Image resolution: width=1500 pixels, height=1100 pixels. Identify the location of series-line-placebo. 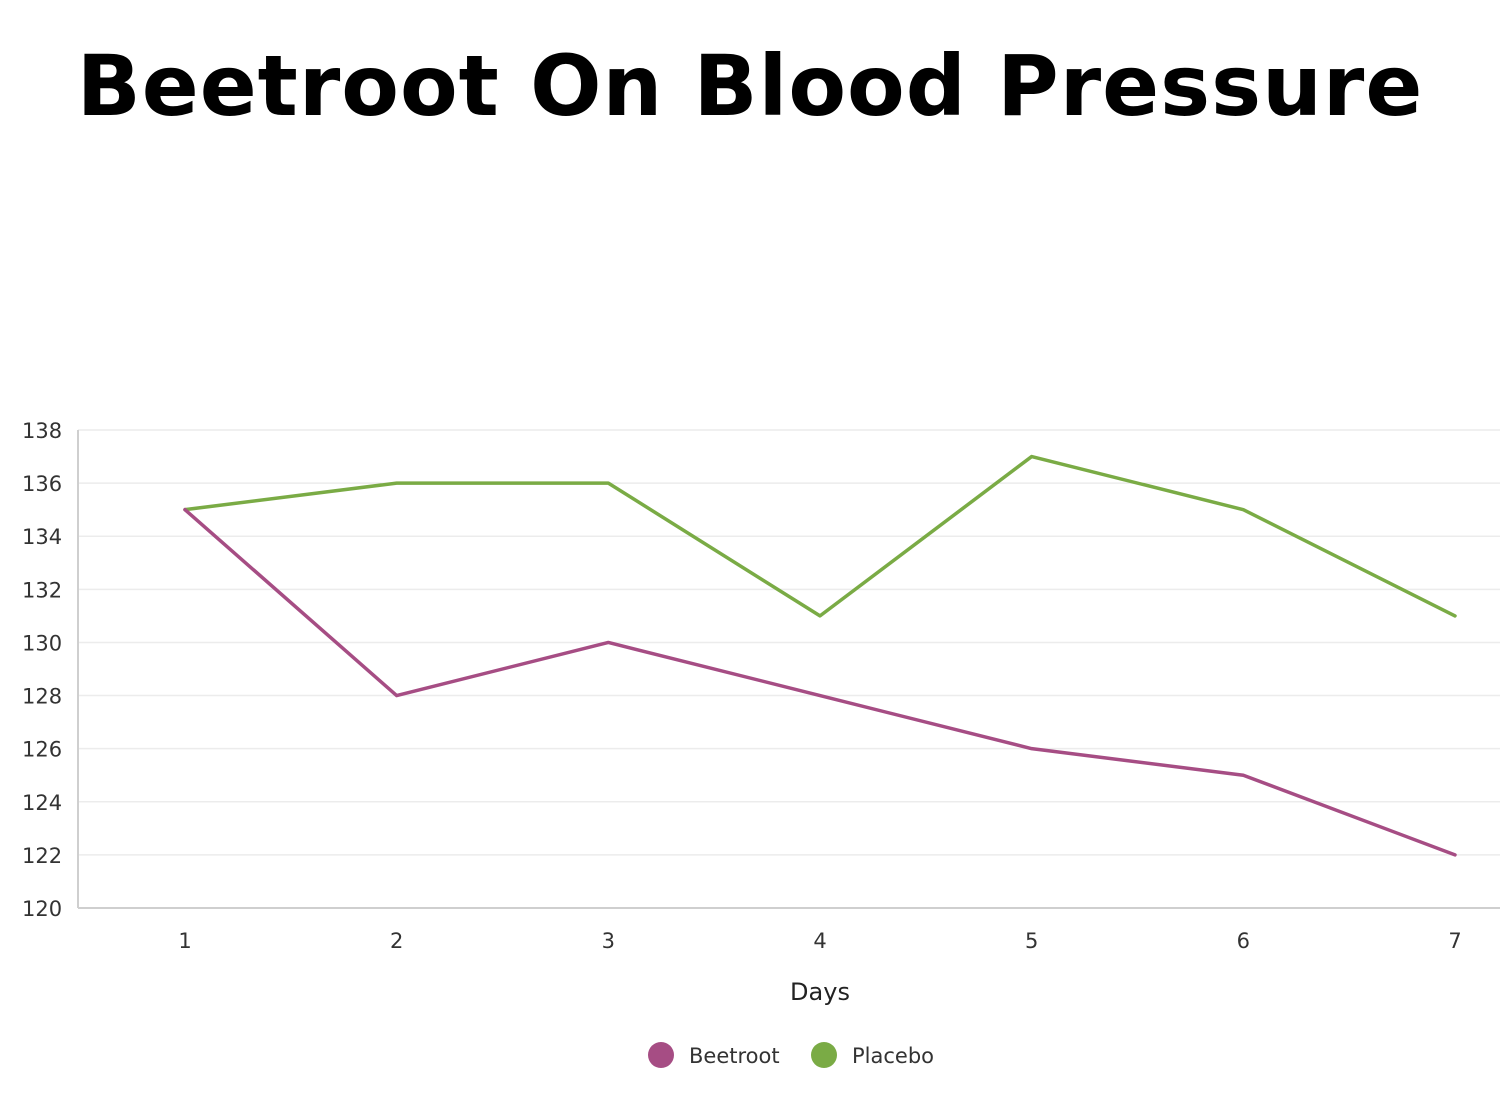
(820, 536).